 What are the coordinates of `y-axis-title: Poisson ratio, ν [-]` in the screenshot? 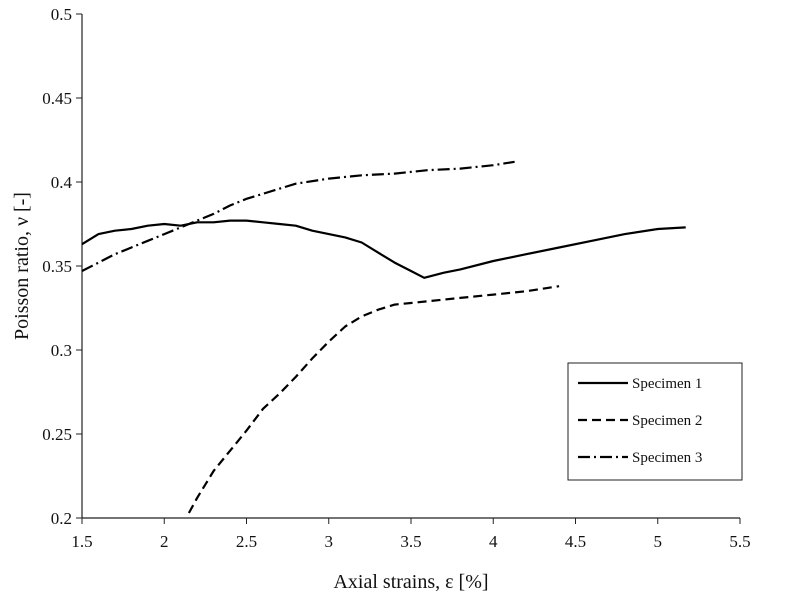 It's located at (22, 266).